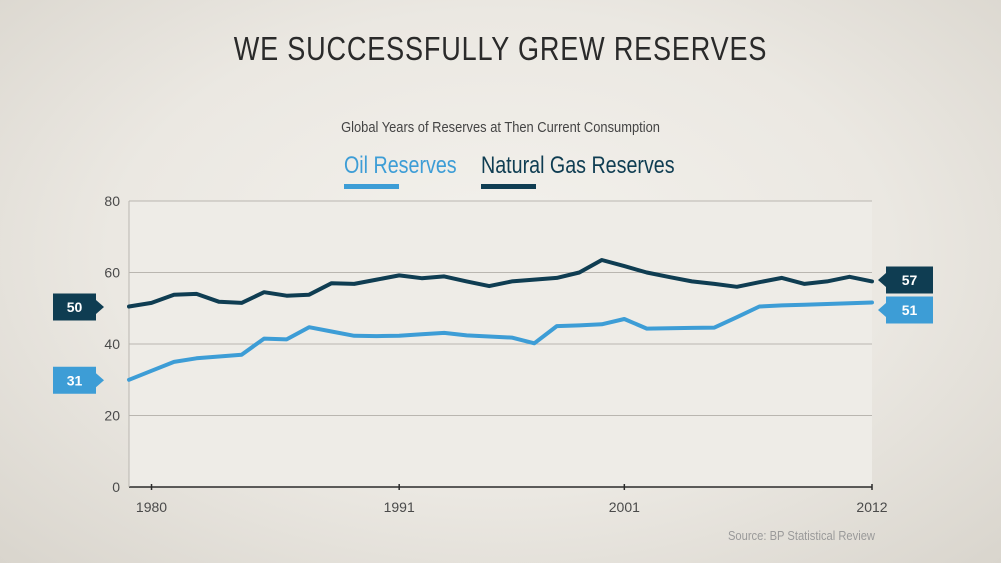 The width and height of the screenshot is (1001, 563). What do you see at coordinates (400, 165) in the screenshot?
I see `legend-oil-label: Oil Reserves` at bounding box center [400, 165].